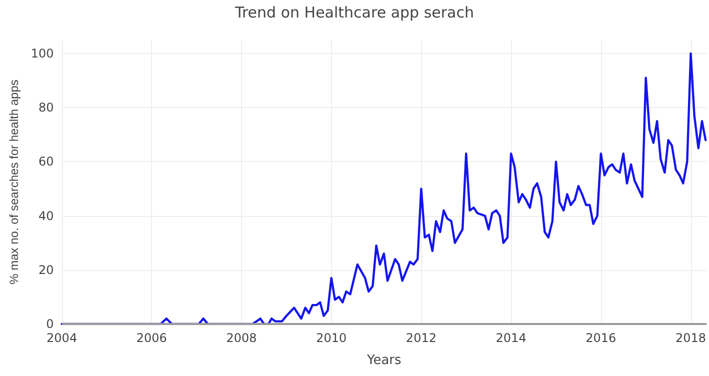 This screenshot has height=376, width=709. Describe the element at coordinates (14, 182) in the screenshot. I see `y-axis-title: % max no. of searches for health apps` at that location.